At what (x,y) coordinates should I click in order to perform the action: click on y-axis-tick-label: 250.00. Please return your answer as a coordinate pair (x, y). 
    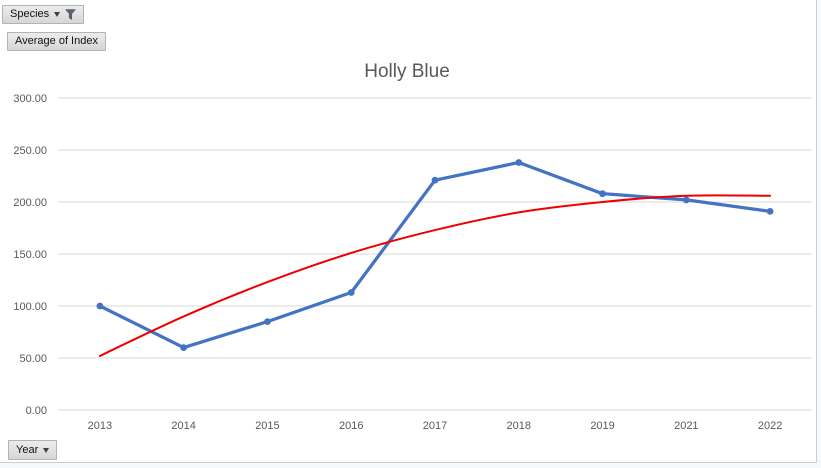
    Looking at the image, I should click on (30, 151).